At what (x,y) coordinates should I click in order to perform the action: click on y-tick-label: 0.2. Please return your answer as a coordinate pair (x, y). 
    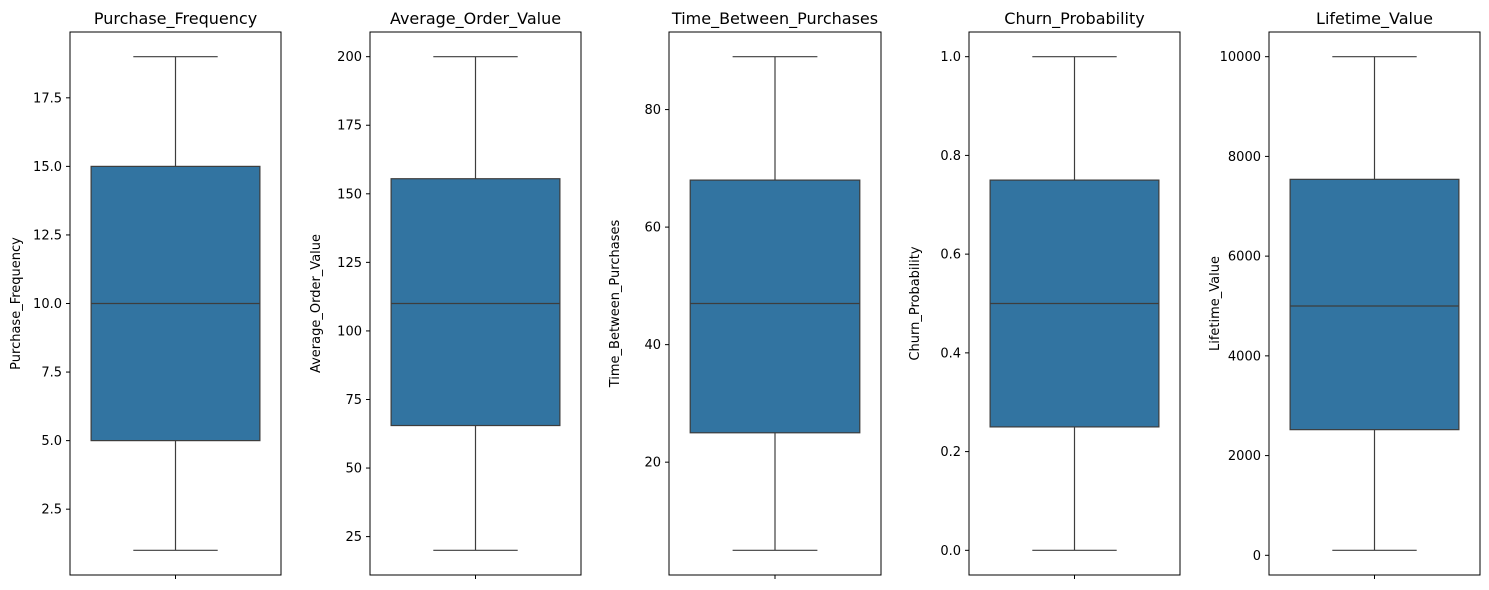
    Looking at the image, I should click on (950, 452).